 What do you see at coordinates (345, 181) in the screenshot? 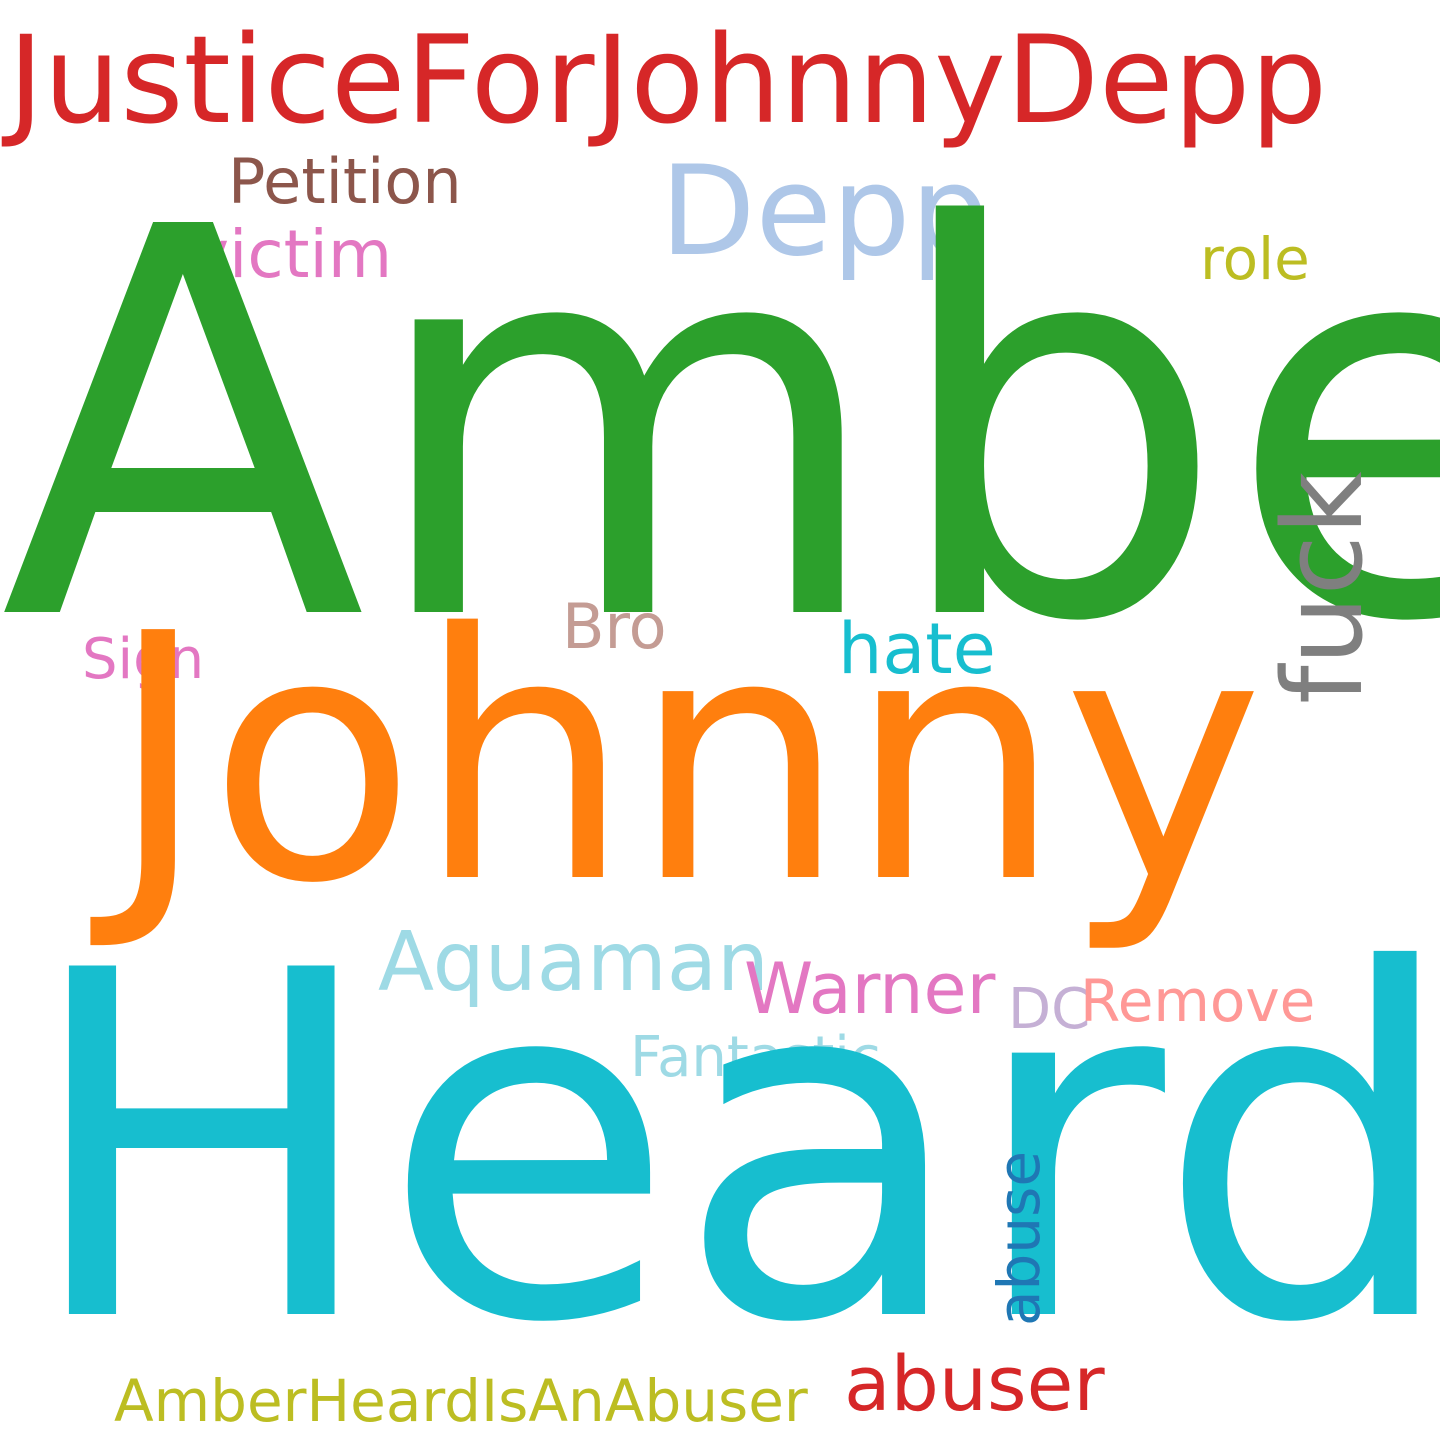
I see `word-petition: Petition` at bounding box center [345, 181].